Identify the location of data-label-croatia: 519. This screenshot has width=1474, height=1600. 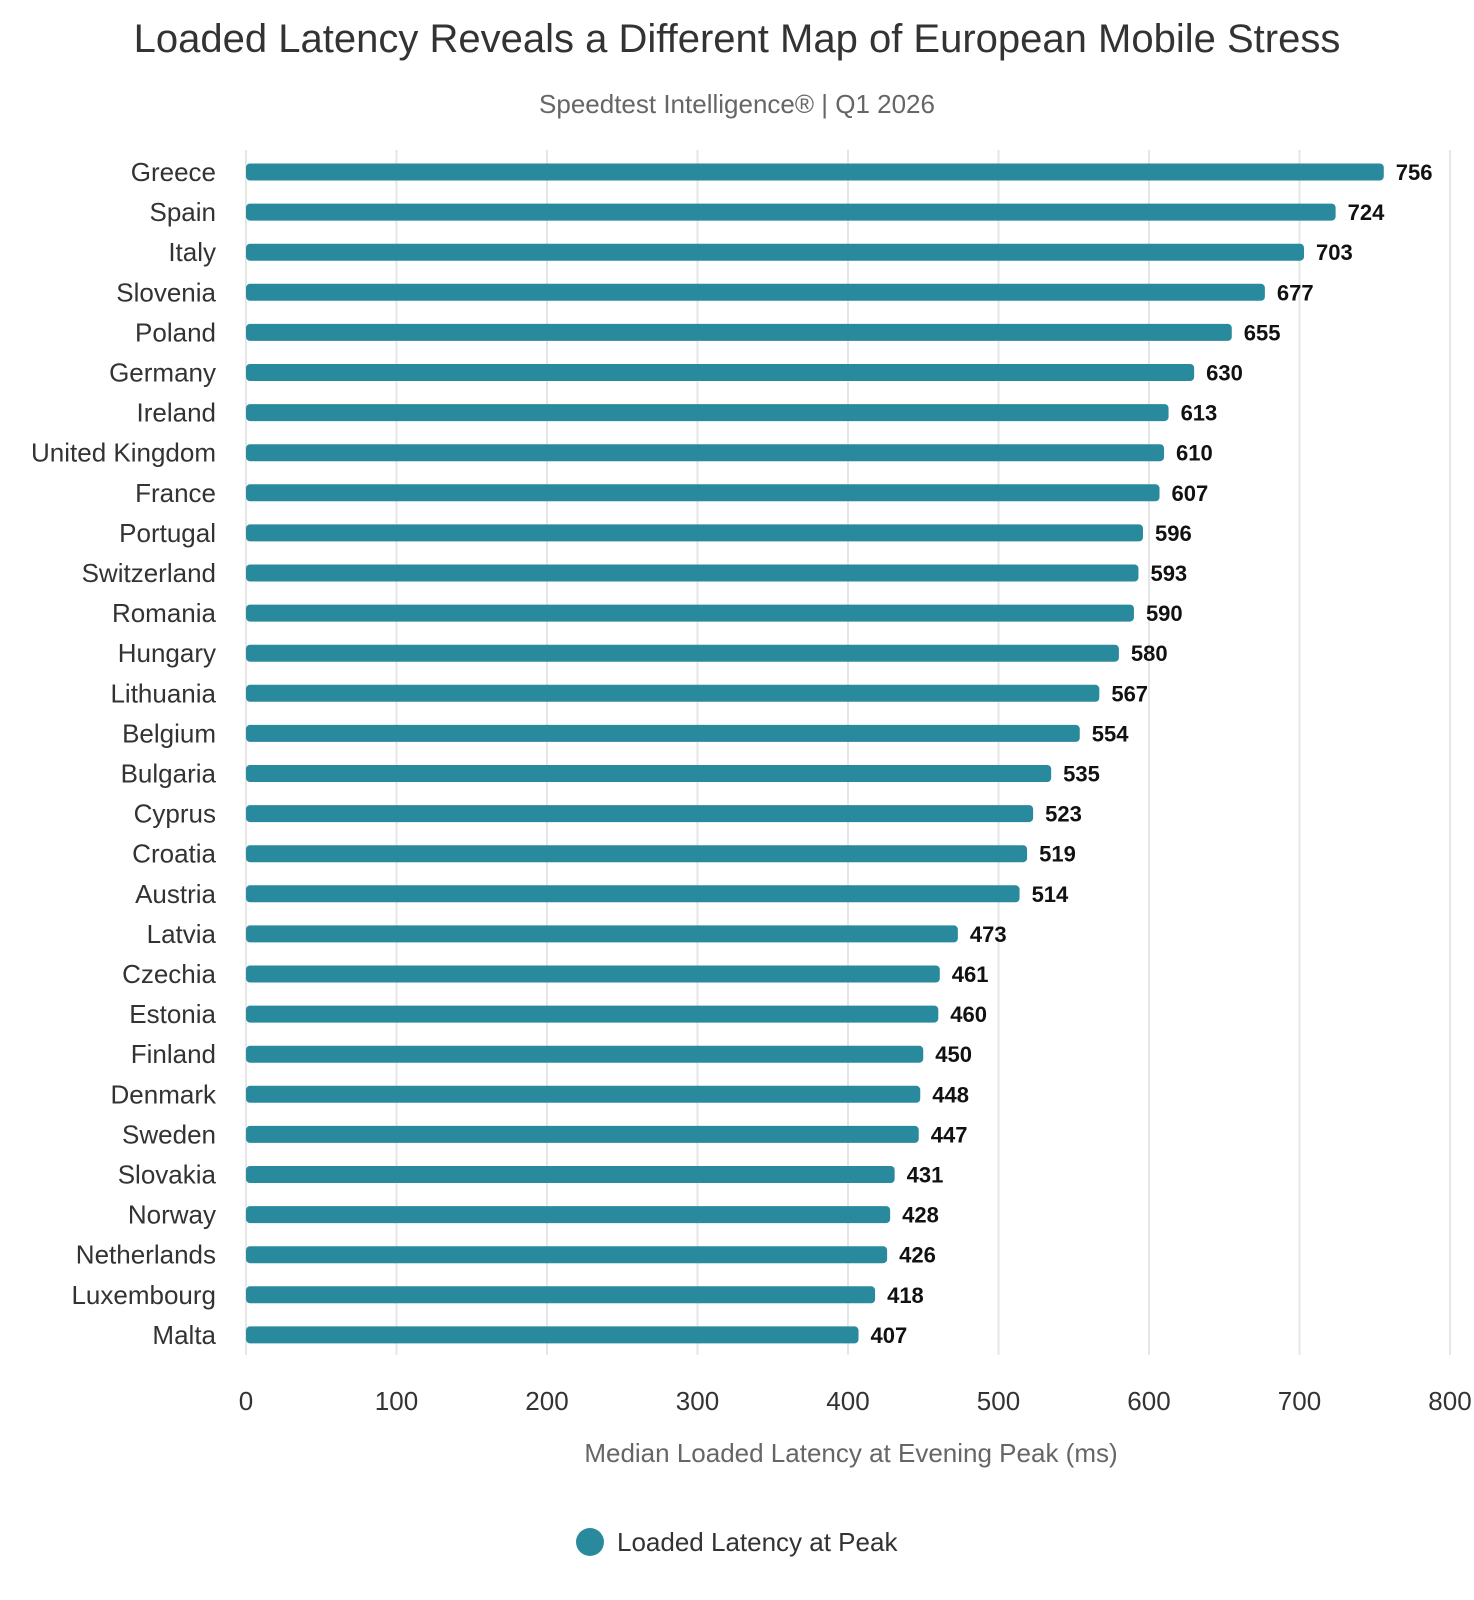
(1057, 854).